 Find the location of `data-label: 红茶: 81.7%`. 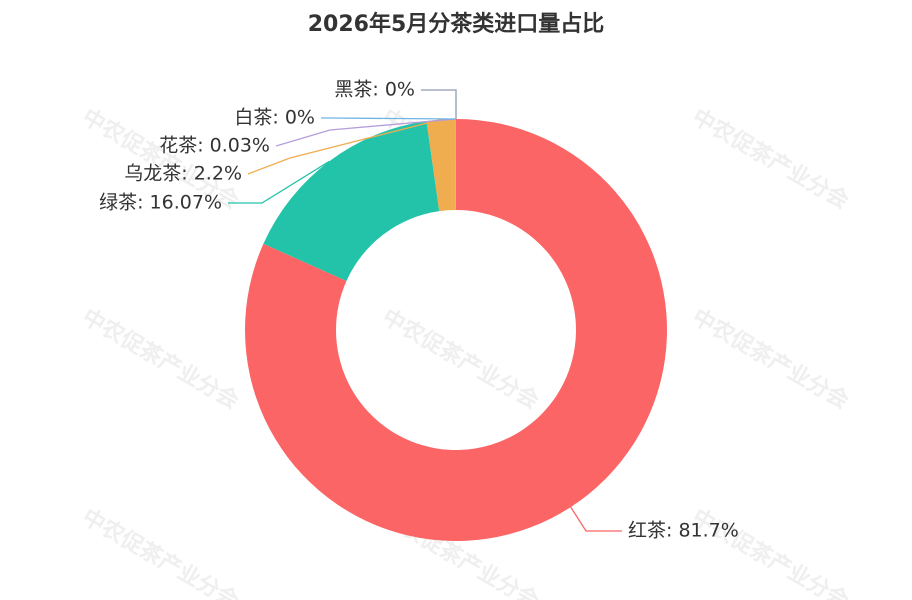

data-label: 红茶: 81.7% is located at coordinates (683, 531).